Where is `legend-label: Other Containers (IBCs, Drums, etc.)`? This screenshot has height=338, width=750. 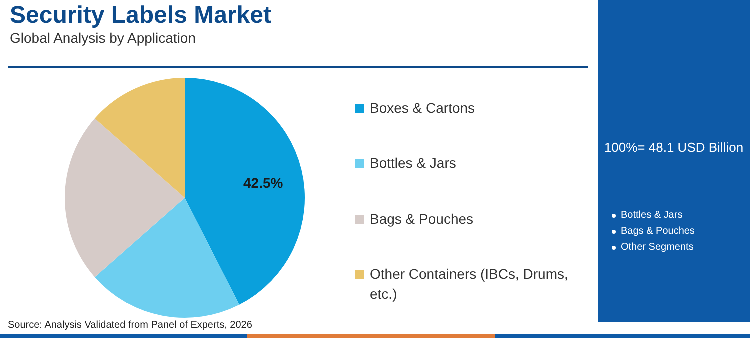
legend-label: Other Containers (IBCs, Drums, etc.) is located at coordinates (470, 284).